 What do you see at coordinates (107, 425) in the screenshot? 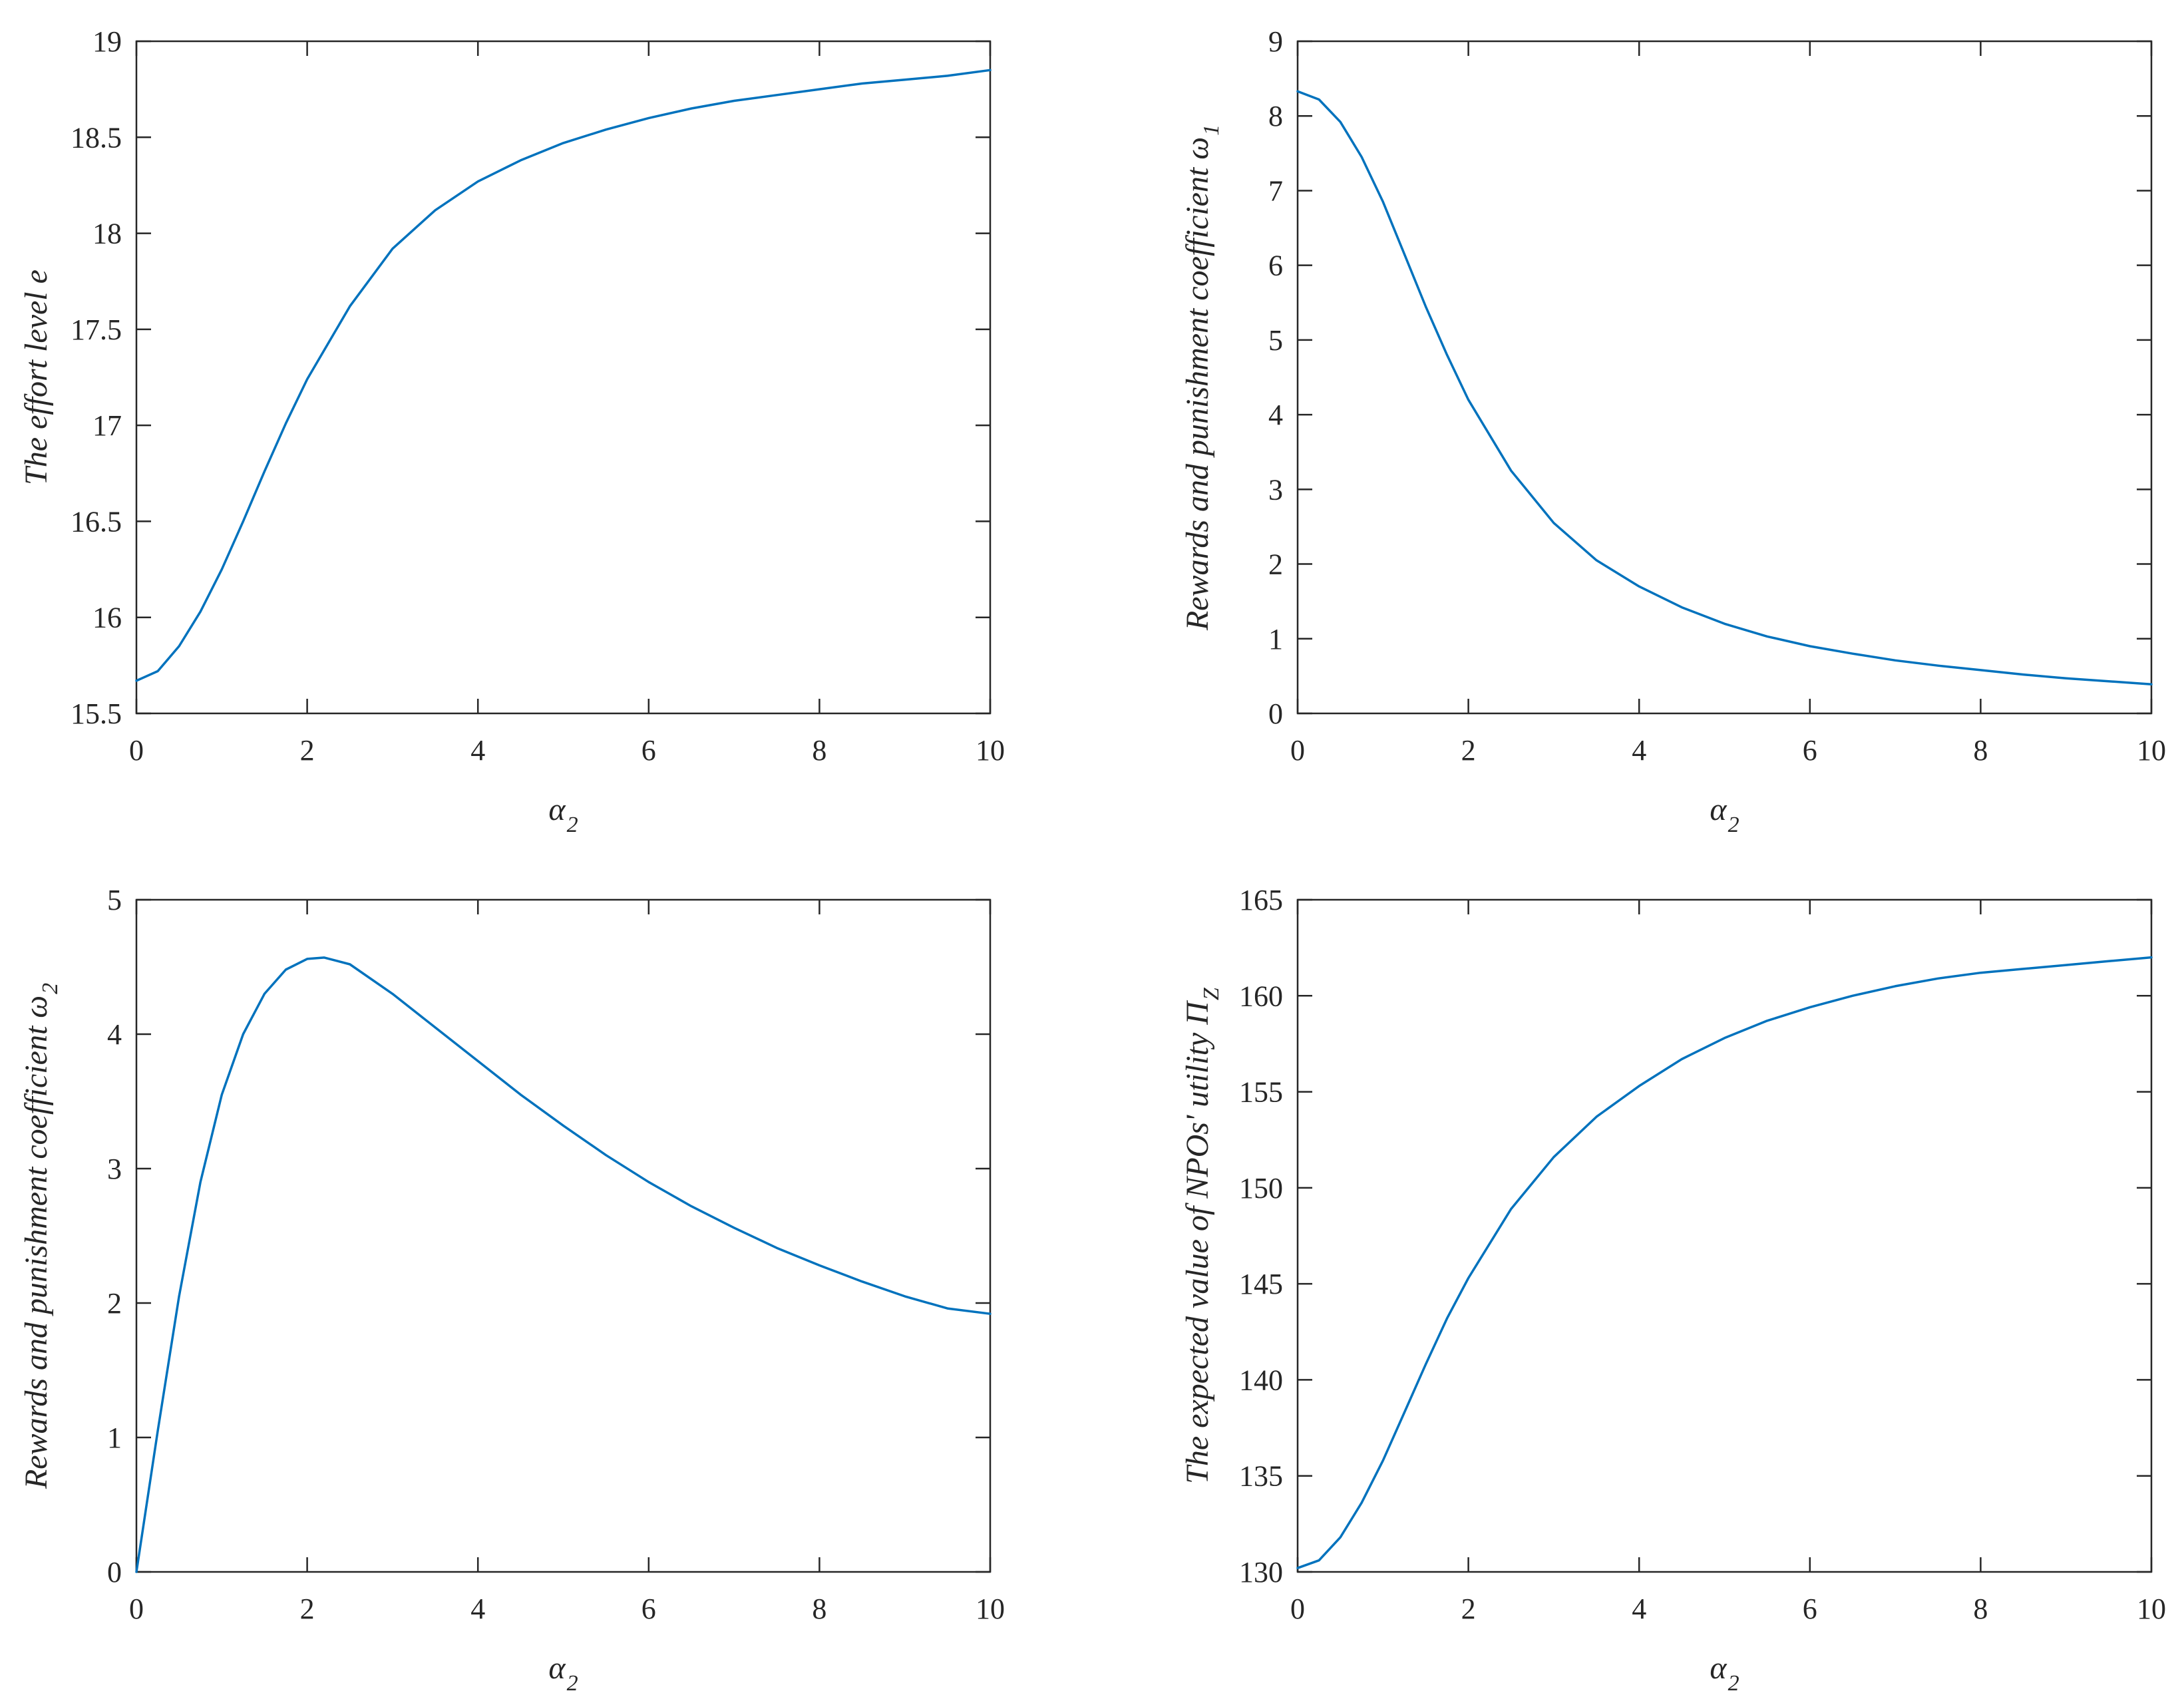
I see `y-tick-label: 17` at bounding box center [107, 425].